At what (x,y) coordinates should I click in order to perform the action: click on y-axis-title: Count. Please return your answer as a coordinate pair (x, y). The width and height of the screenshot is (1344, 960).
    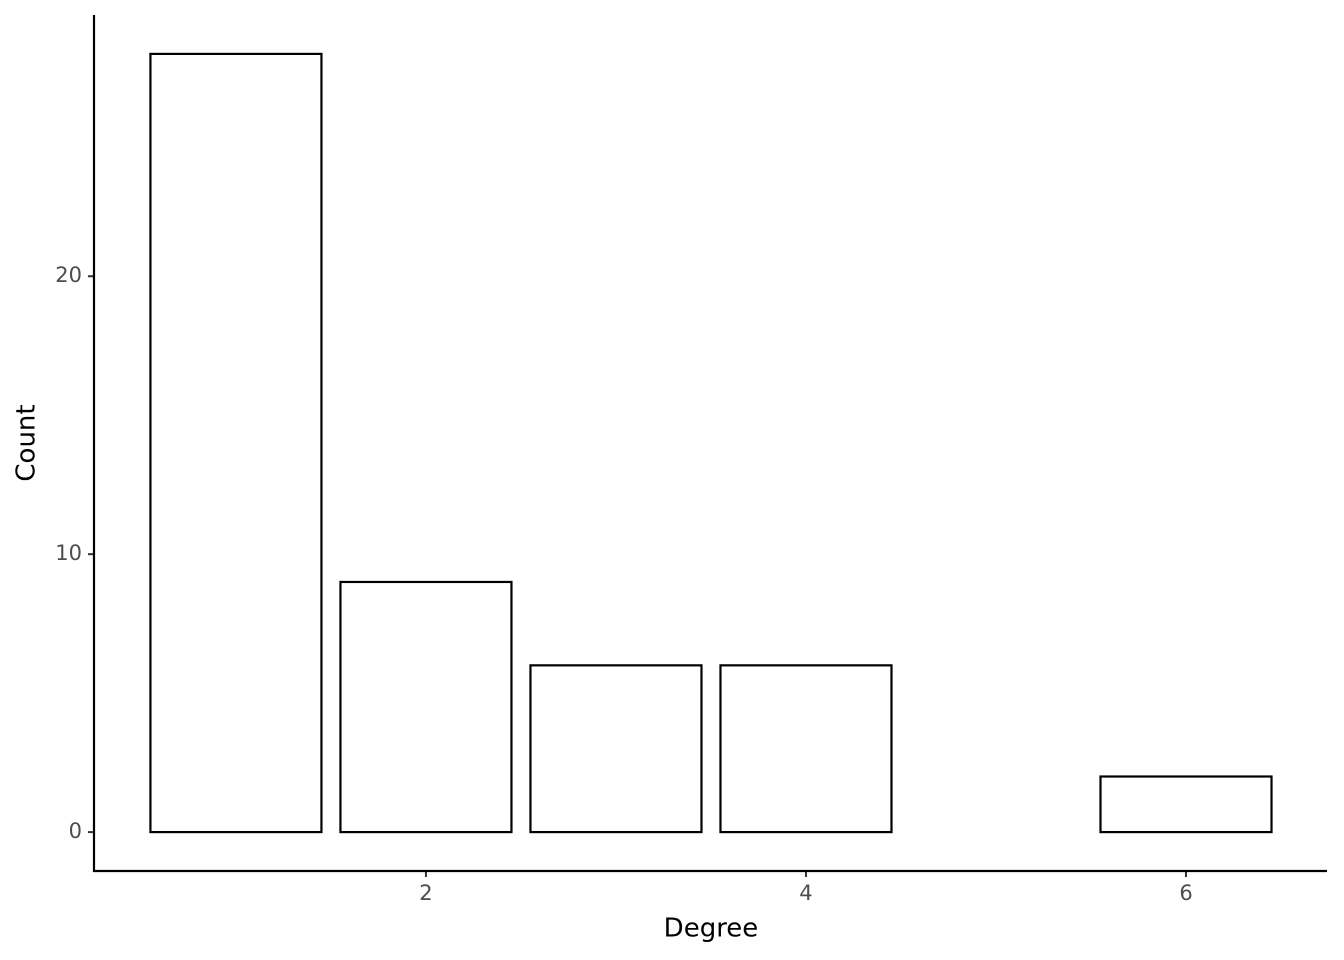
    Looking at the image, I should click on (27, 442).